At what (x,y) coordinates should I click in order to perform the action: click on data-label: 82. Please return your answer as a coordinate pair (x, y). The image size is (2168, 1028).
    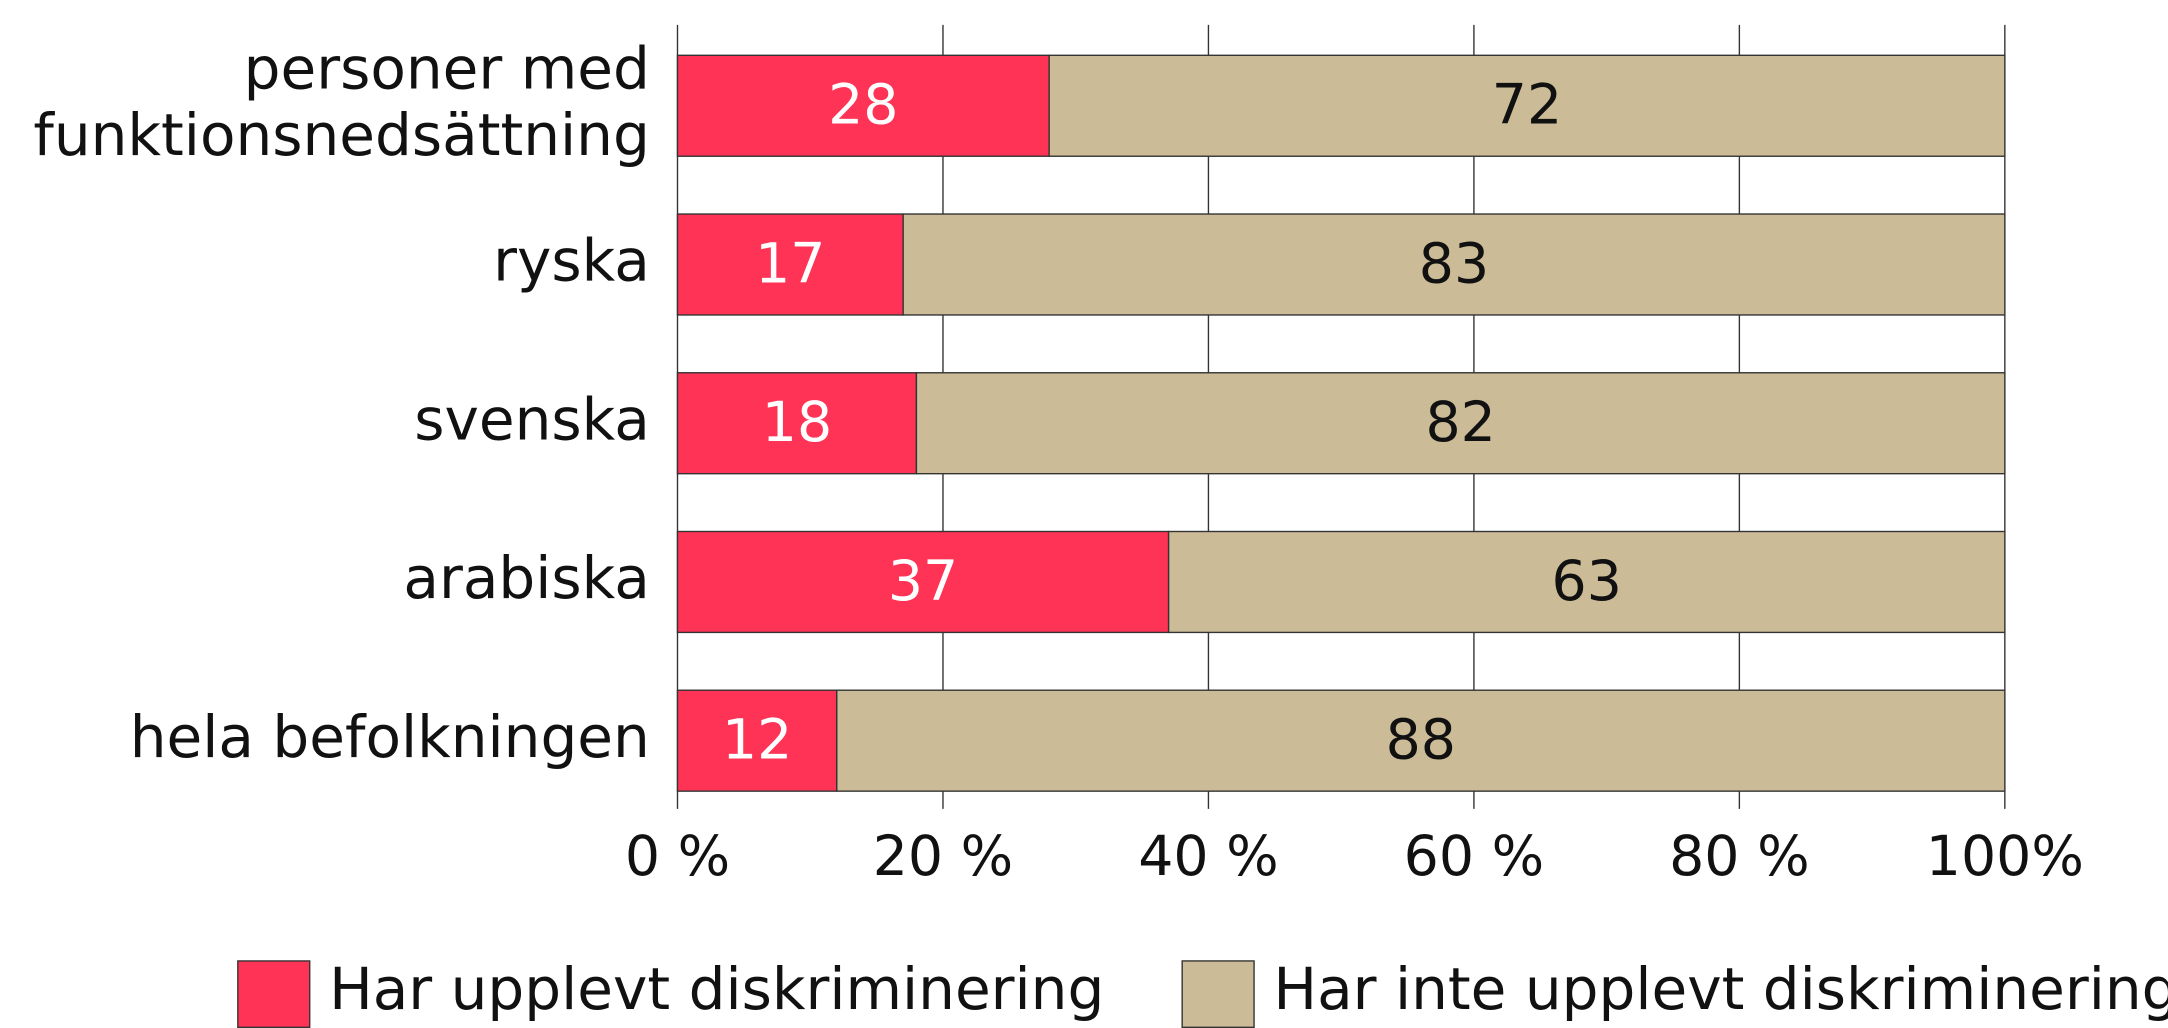
    Looking at the image, I should click on (1460, 423).